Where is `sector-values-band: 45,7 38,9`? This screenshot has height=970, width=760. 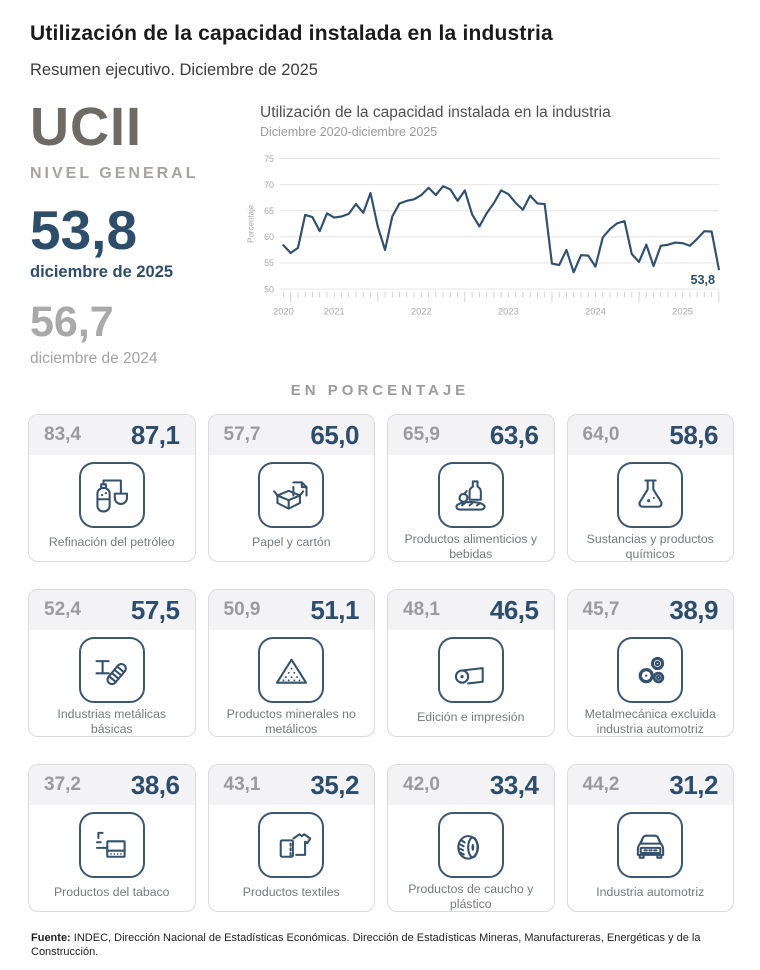 sector-values-band: 45,7 38,9 is located at coordinates (650, 610).